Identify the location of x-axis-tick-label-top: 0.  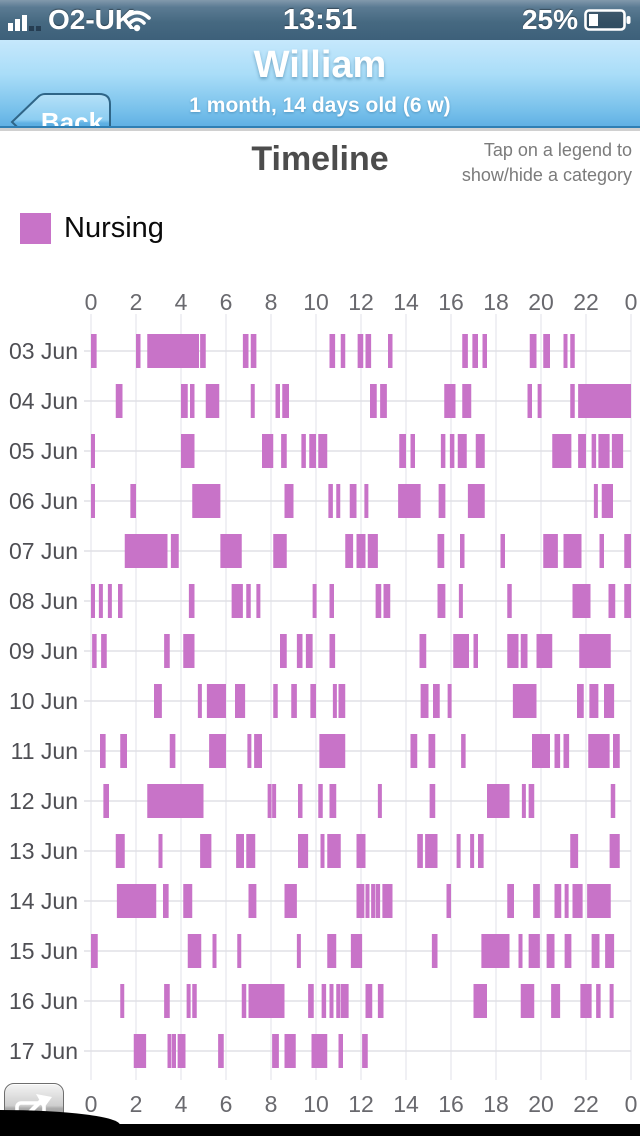
(91, 302).